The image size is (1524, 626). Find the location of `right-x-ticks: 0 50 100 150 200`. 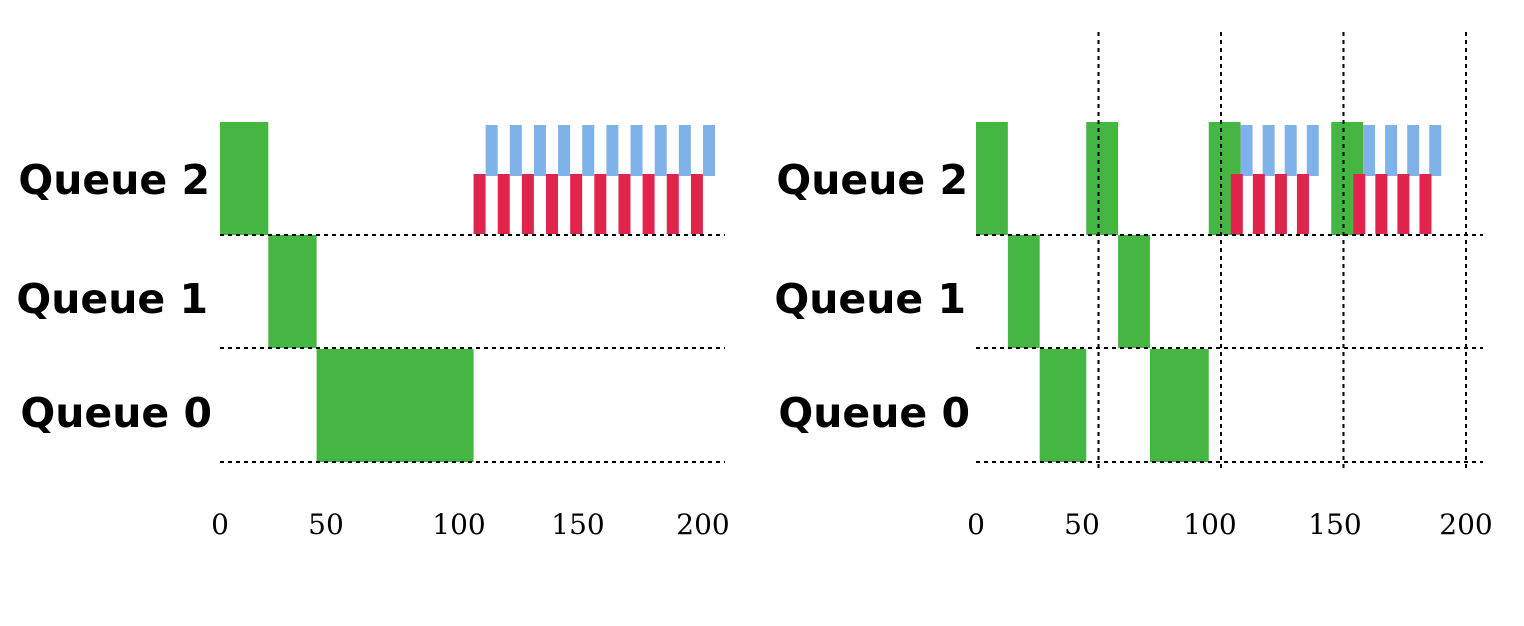

right-x-ticks: 0 50 100 150 200 is located at coordinates (1230, 524).